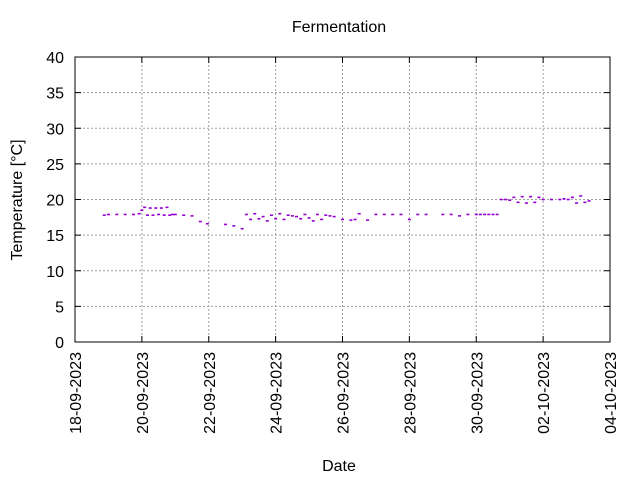  What do you see at coordinates (59, 343) in the screenshot?
I see `y-tick-label: 0` at bounding box center [59, 343].